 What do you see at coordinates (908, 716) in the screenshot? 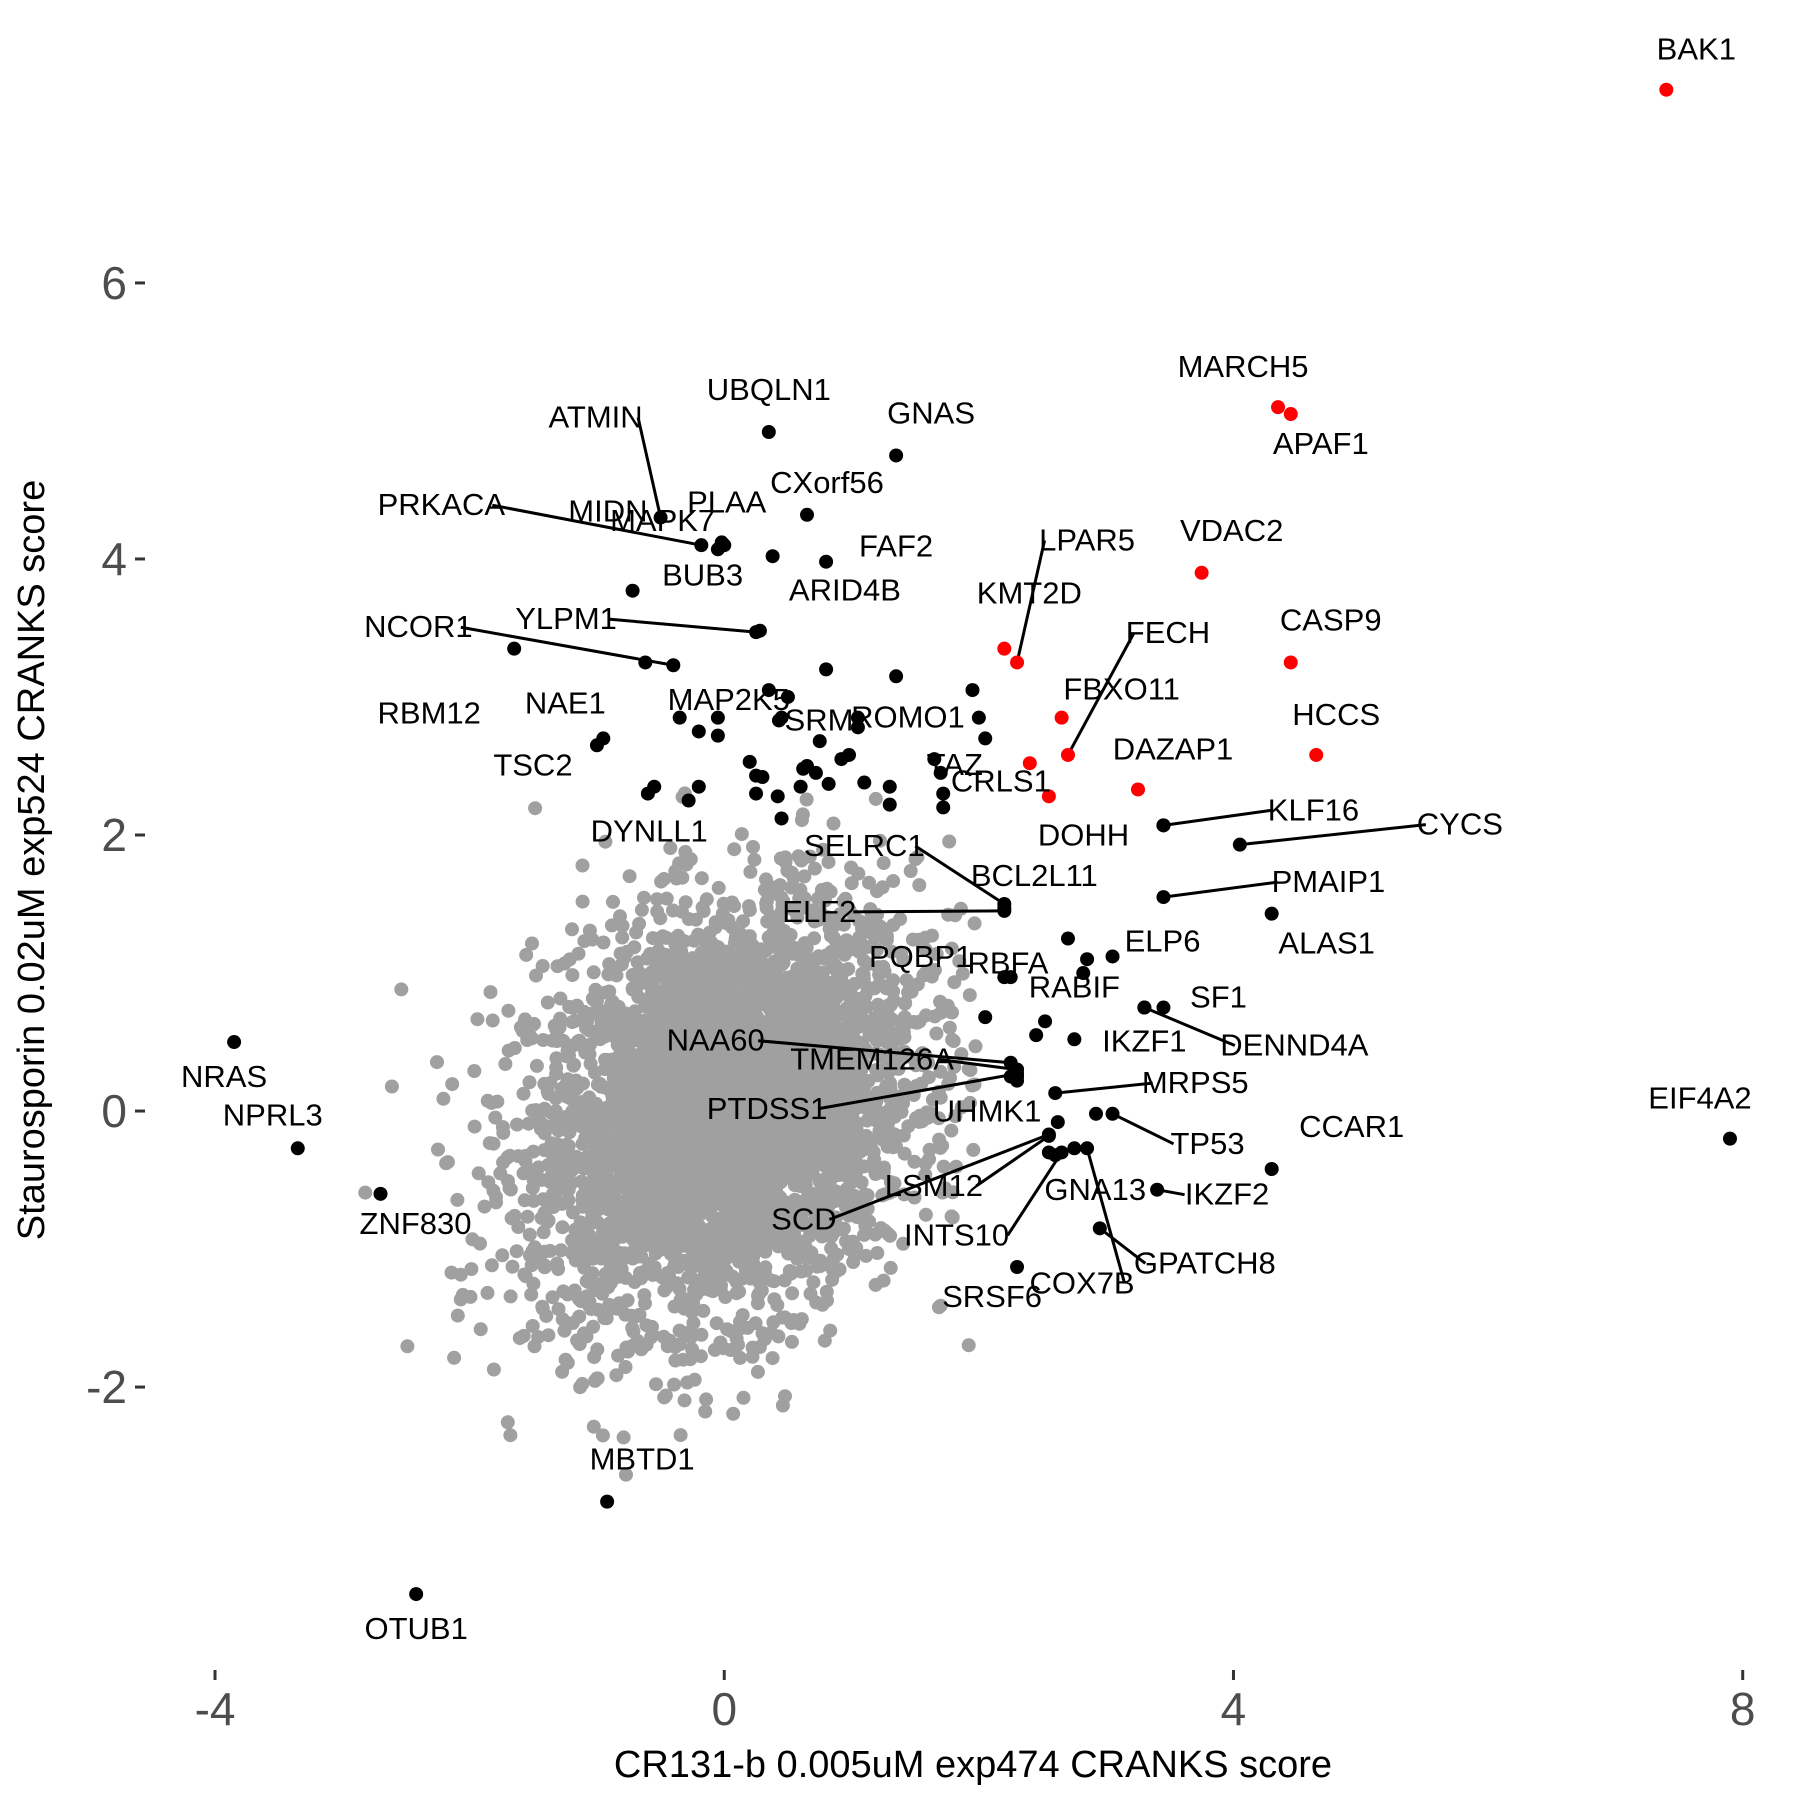
I see `point-label: ROMO1` at bounding box center [908, 716].